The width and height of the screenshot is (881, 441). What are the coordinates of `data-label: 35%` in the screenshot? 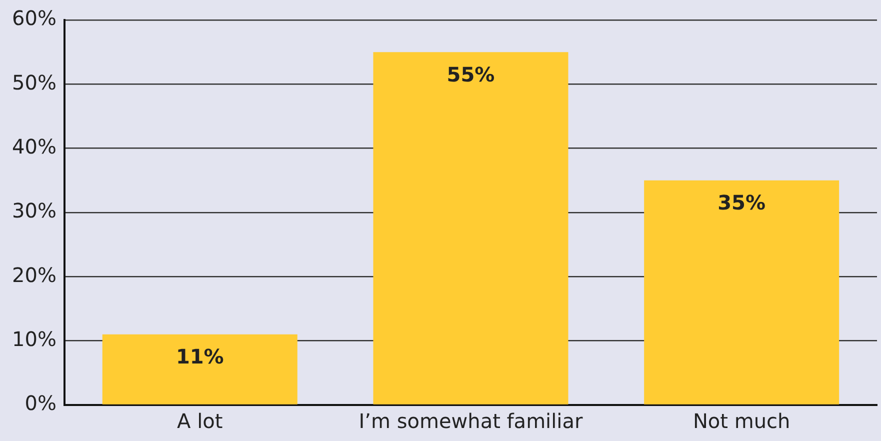 It's located at (742, 202).